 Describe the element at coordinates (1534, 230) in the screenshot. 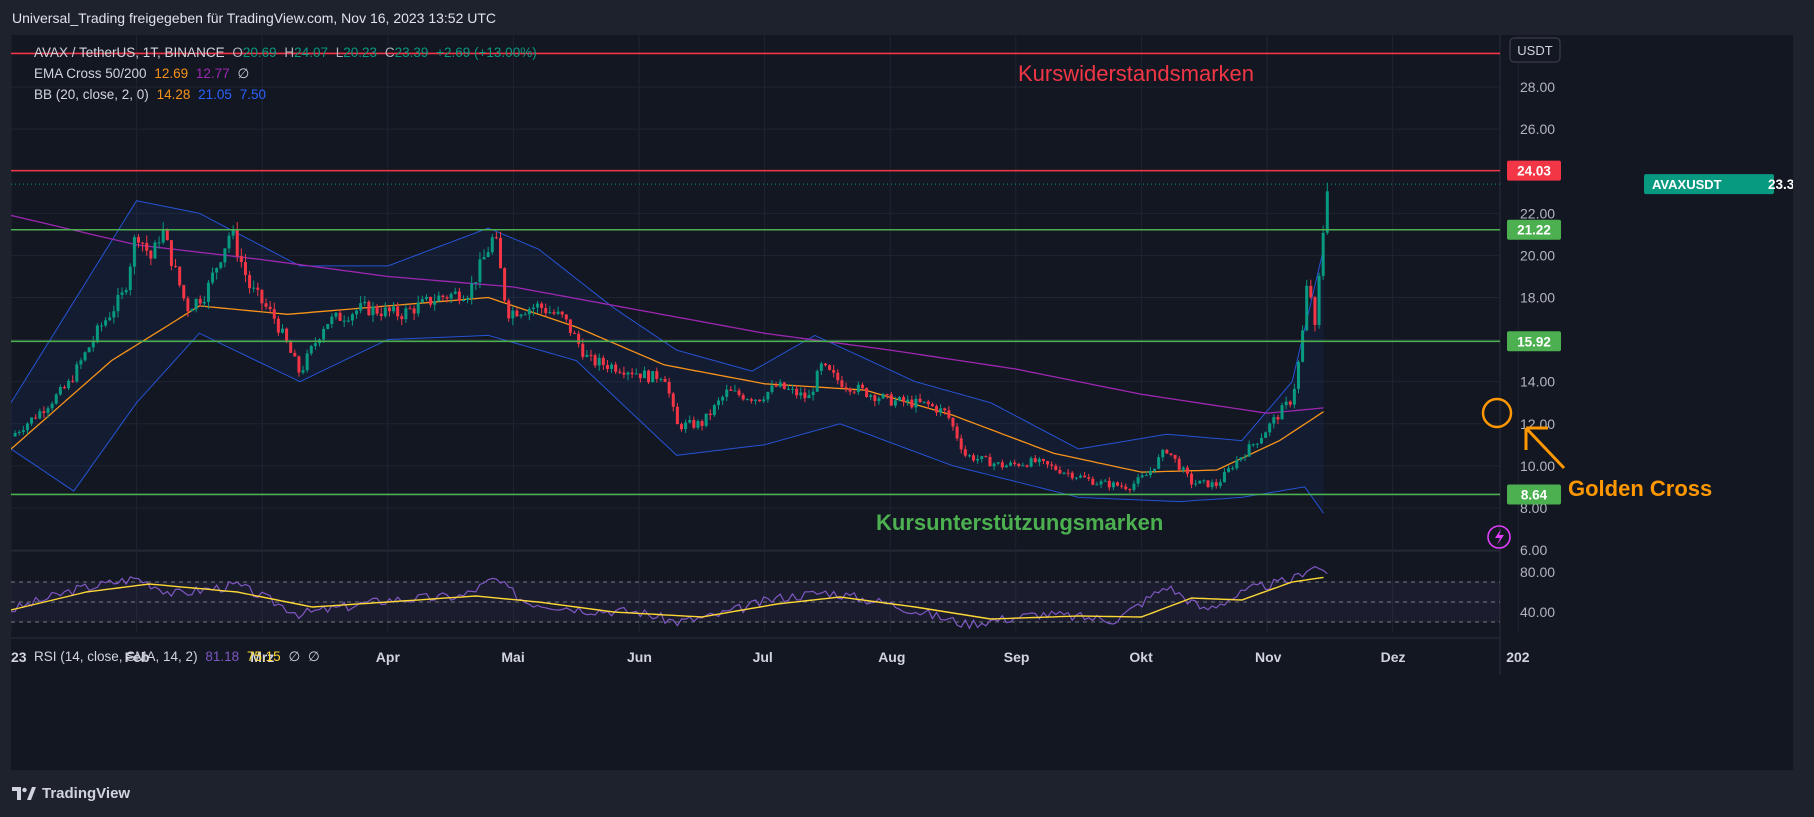

I see `level-label-2: 21.22` at that location.